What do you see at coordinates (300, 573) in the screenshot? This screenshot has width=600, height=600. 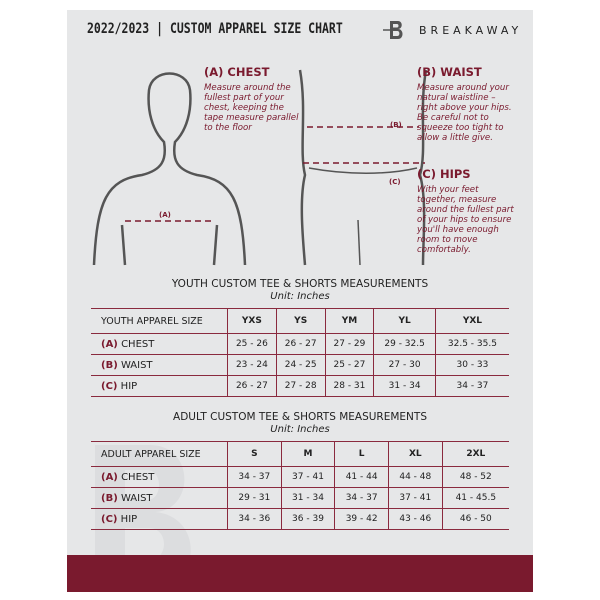 I see `footer-bar` at bounding box center [300, 573].